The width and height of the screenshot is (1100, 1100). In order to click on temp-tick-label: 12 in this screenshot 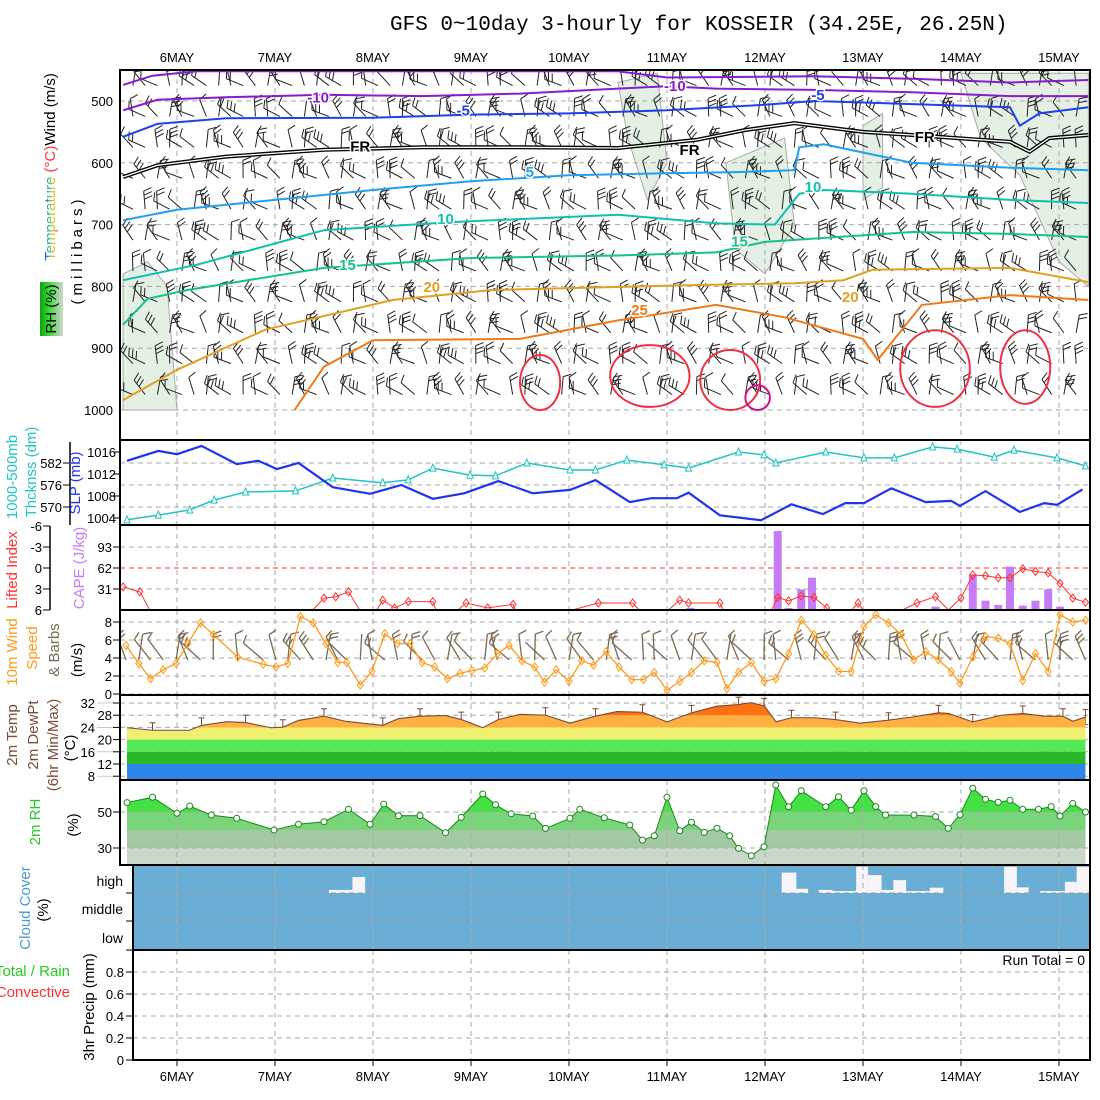, I will do `click(105, 764)`.